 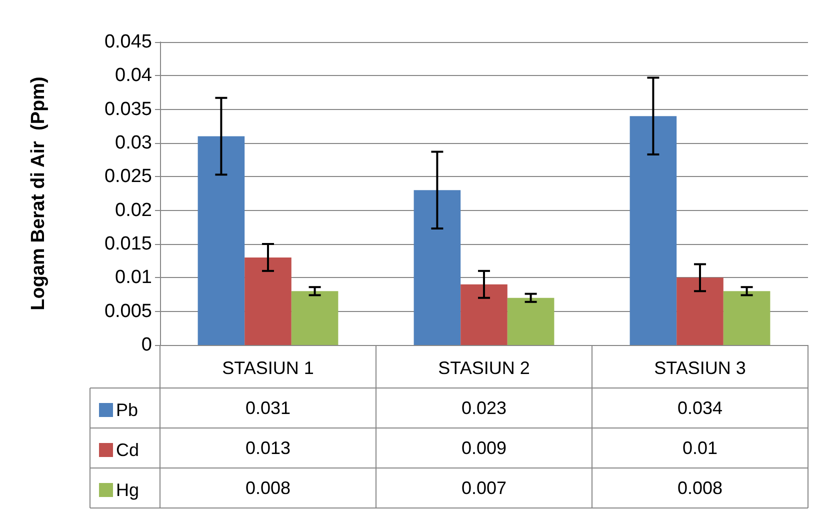 What do you see at coordinates (133, 143) in the screenshot?
I see `y-tick-label: 0.03` at bounding box center [133, 143].